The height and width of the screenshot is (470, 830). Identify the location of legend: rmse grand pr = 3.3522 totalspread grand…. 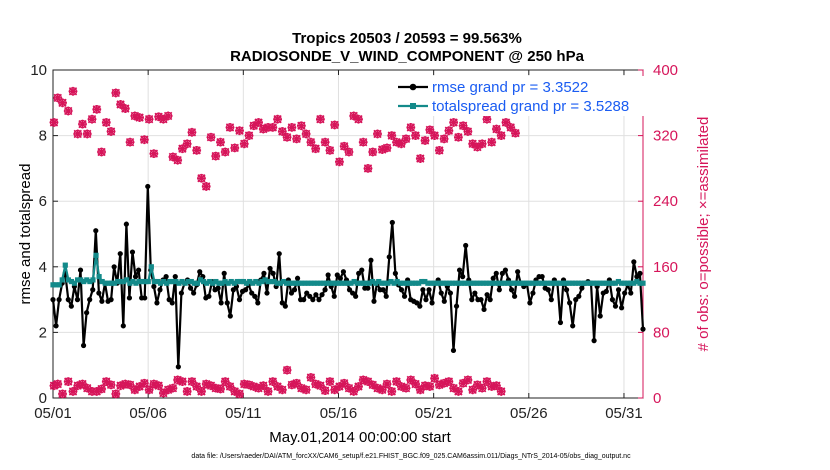
(520, 96).